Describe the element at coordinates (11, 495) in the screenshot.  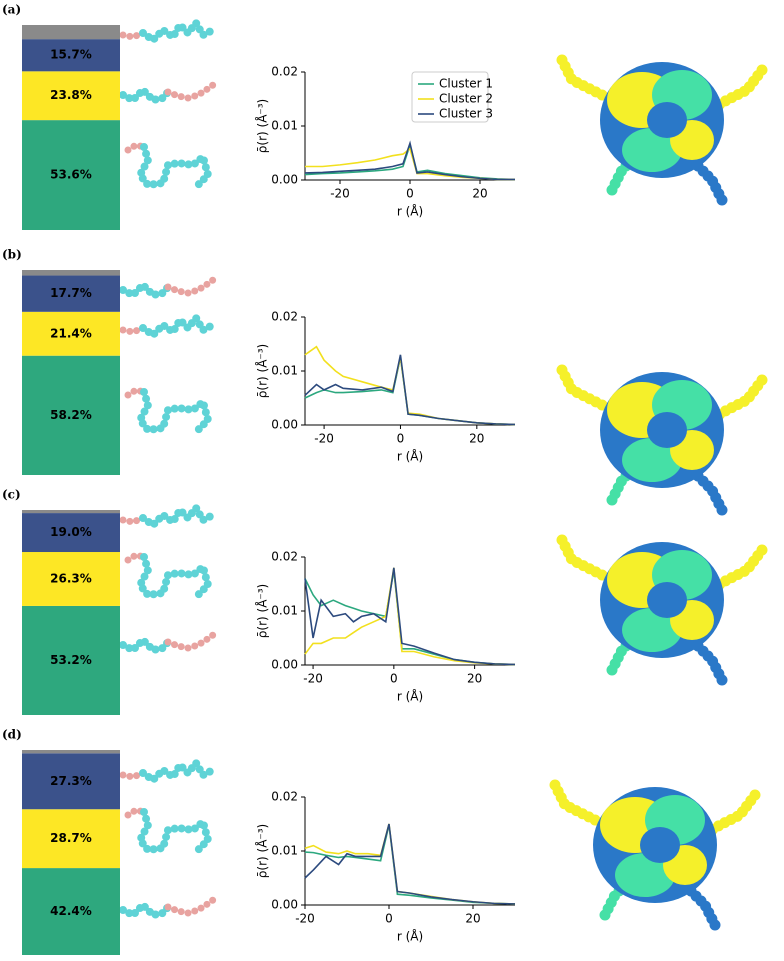
I see `panel-label: (c)` at that location.